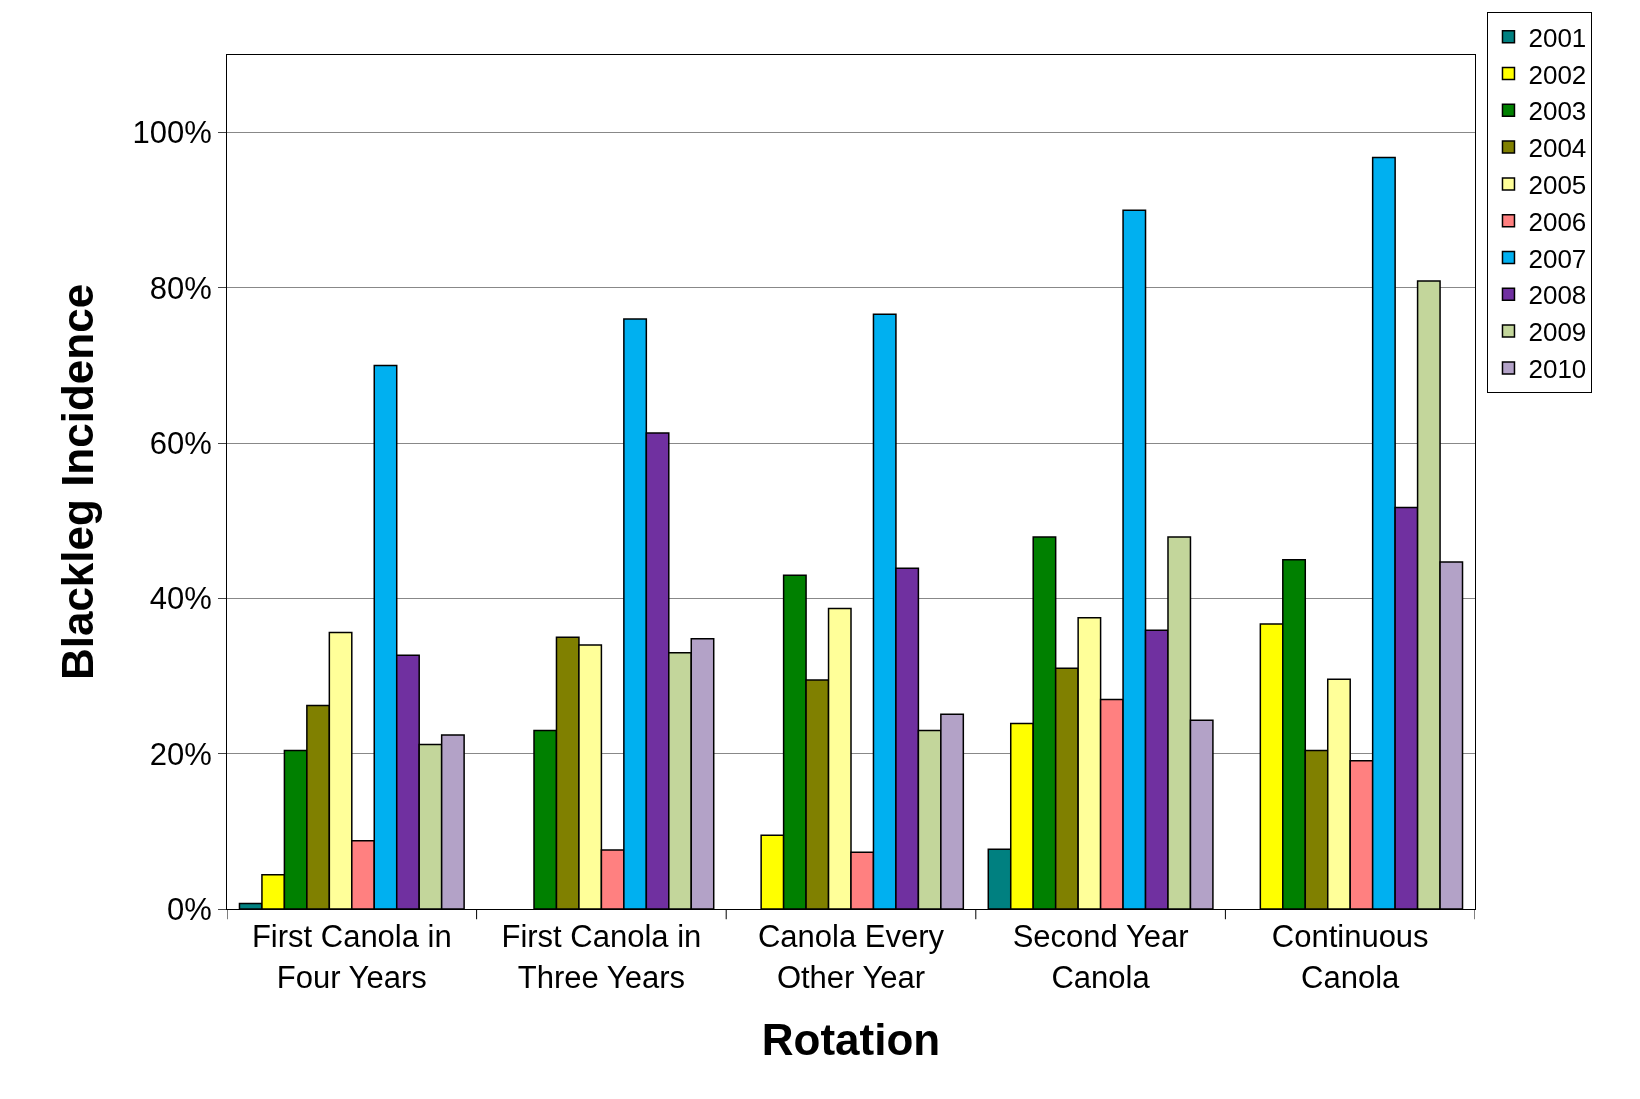  What do you see at coordinates (1350, 957) in the screenshot?
I see `x-tick-label: Continuous Canola` at bounding box center [1350, 957].